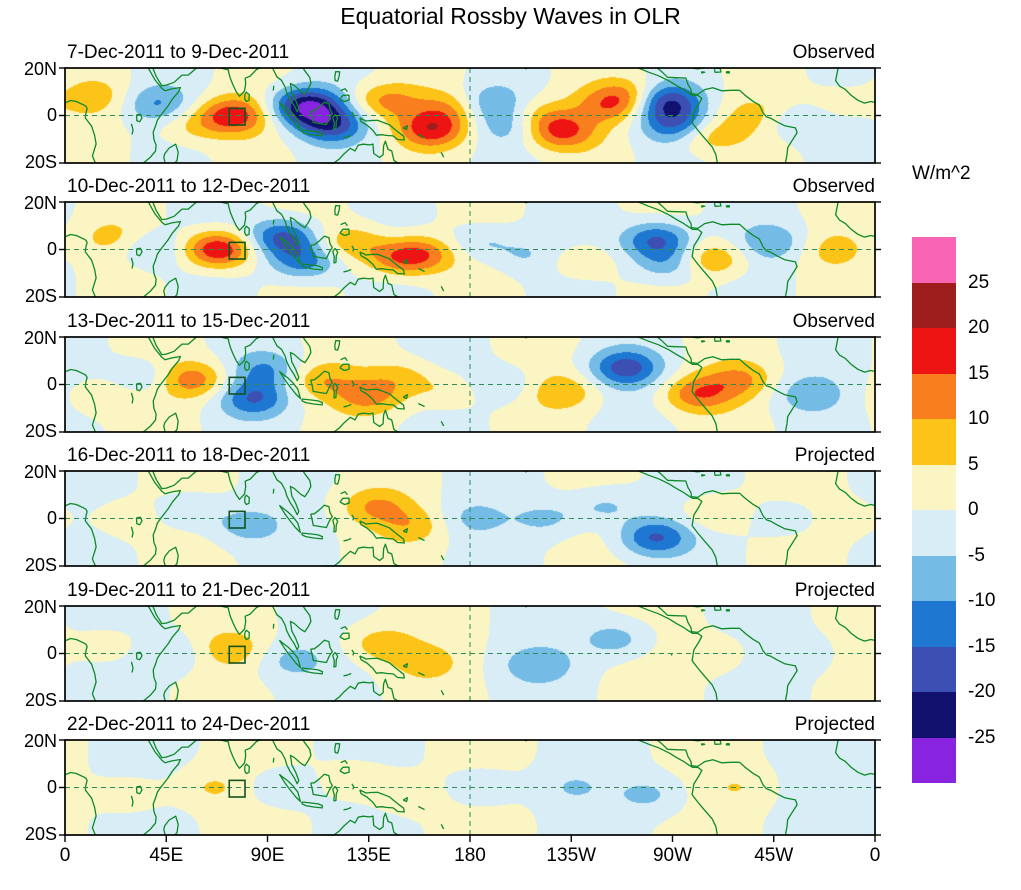 This screenshot has width=1021, height=890. What do you see at coordinates (979, 282) in the screenshot?
I see `colorbar-tick-label: 25` at bounding box center [979, 282].